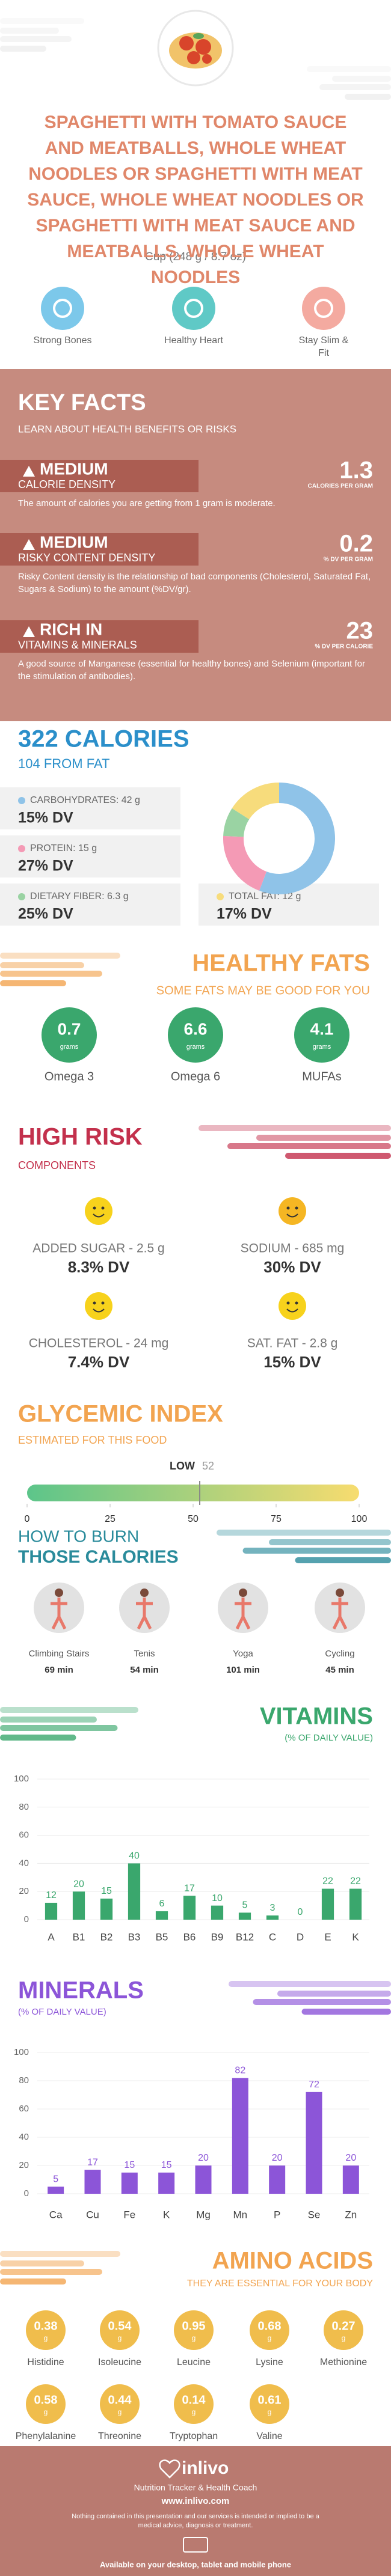  What do you see at coordinates (193, 340) in the screenshot?
I see `benefit-label: Healthy Heart` at bounding box center [193, 340].